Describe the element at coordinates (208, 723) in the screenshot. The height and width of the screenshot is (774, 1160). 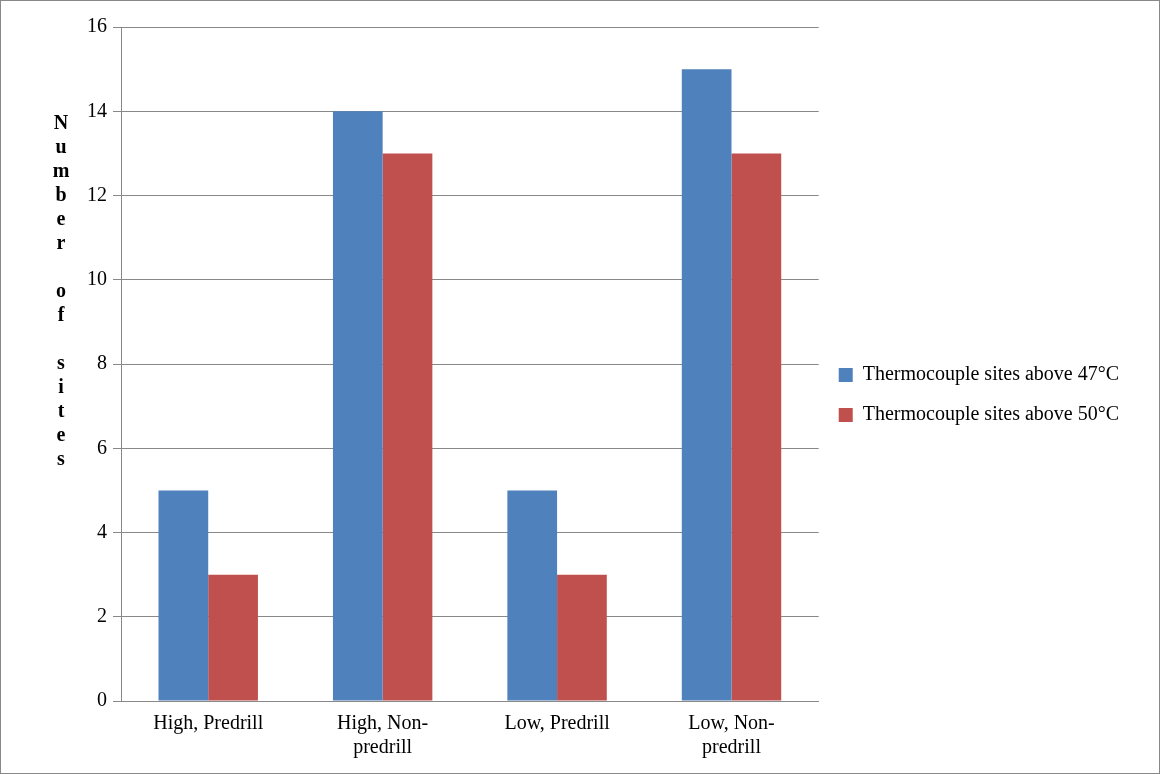
I see `x-tick-label: High, Predrill` at that location.